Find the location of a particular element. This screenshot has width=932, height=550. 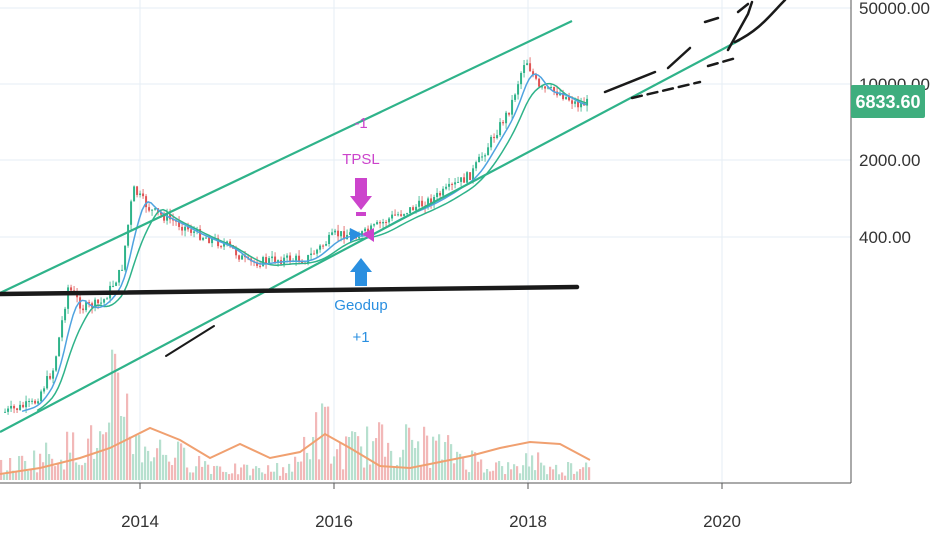

sell-arrow-icon is located at coordinates (361, 194).